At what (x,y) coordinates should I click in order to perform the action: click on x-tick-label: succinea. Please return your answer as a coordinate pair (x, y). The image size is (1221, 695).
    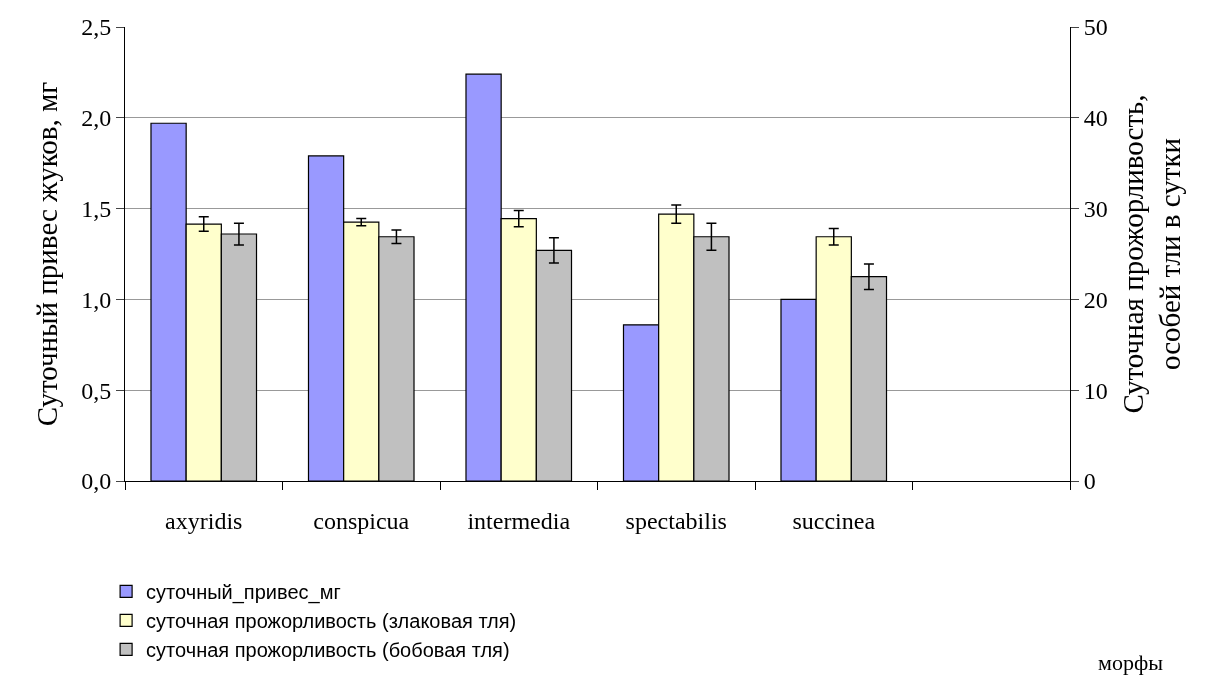
    Looking at the image, I should click on (834, 520).